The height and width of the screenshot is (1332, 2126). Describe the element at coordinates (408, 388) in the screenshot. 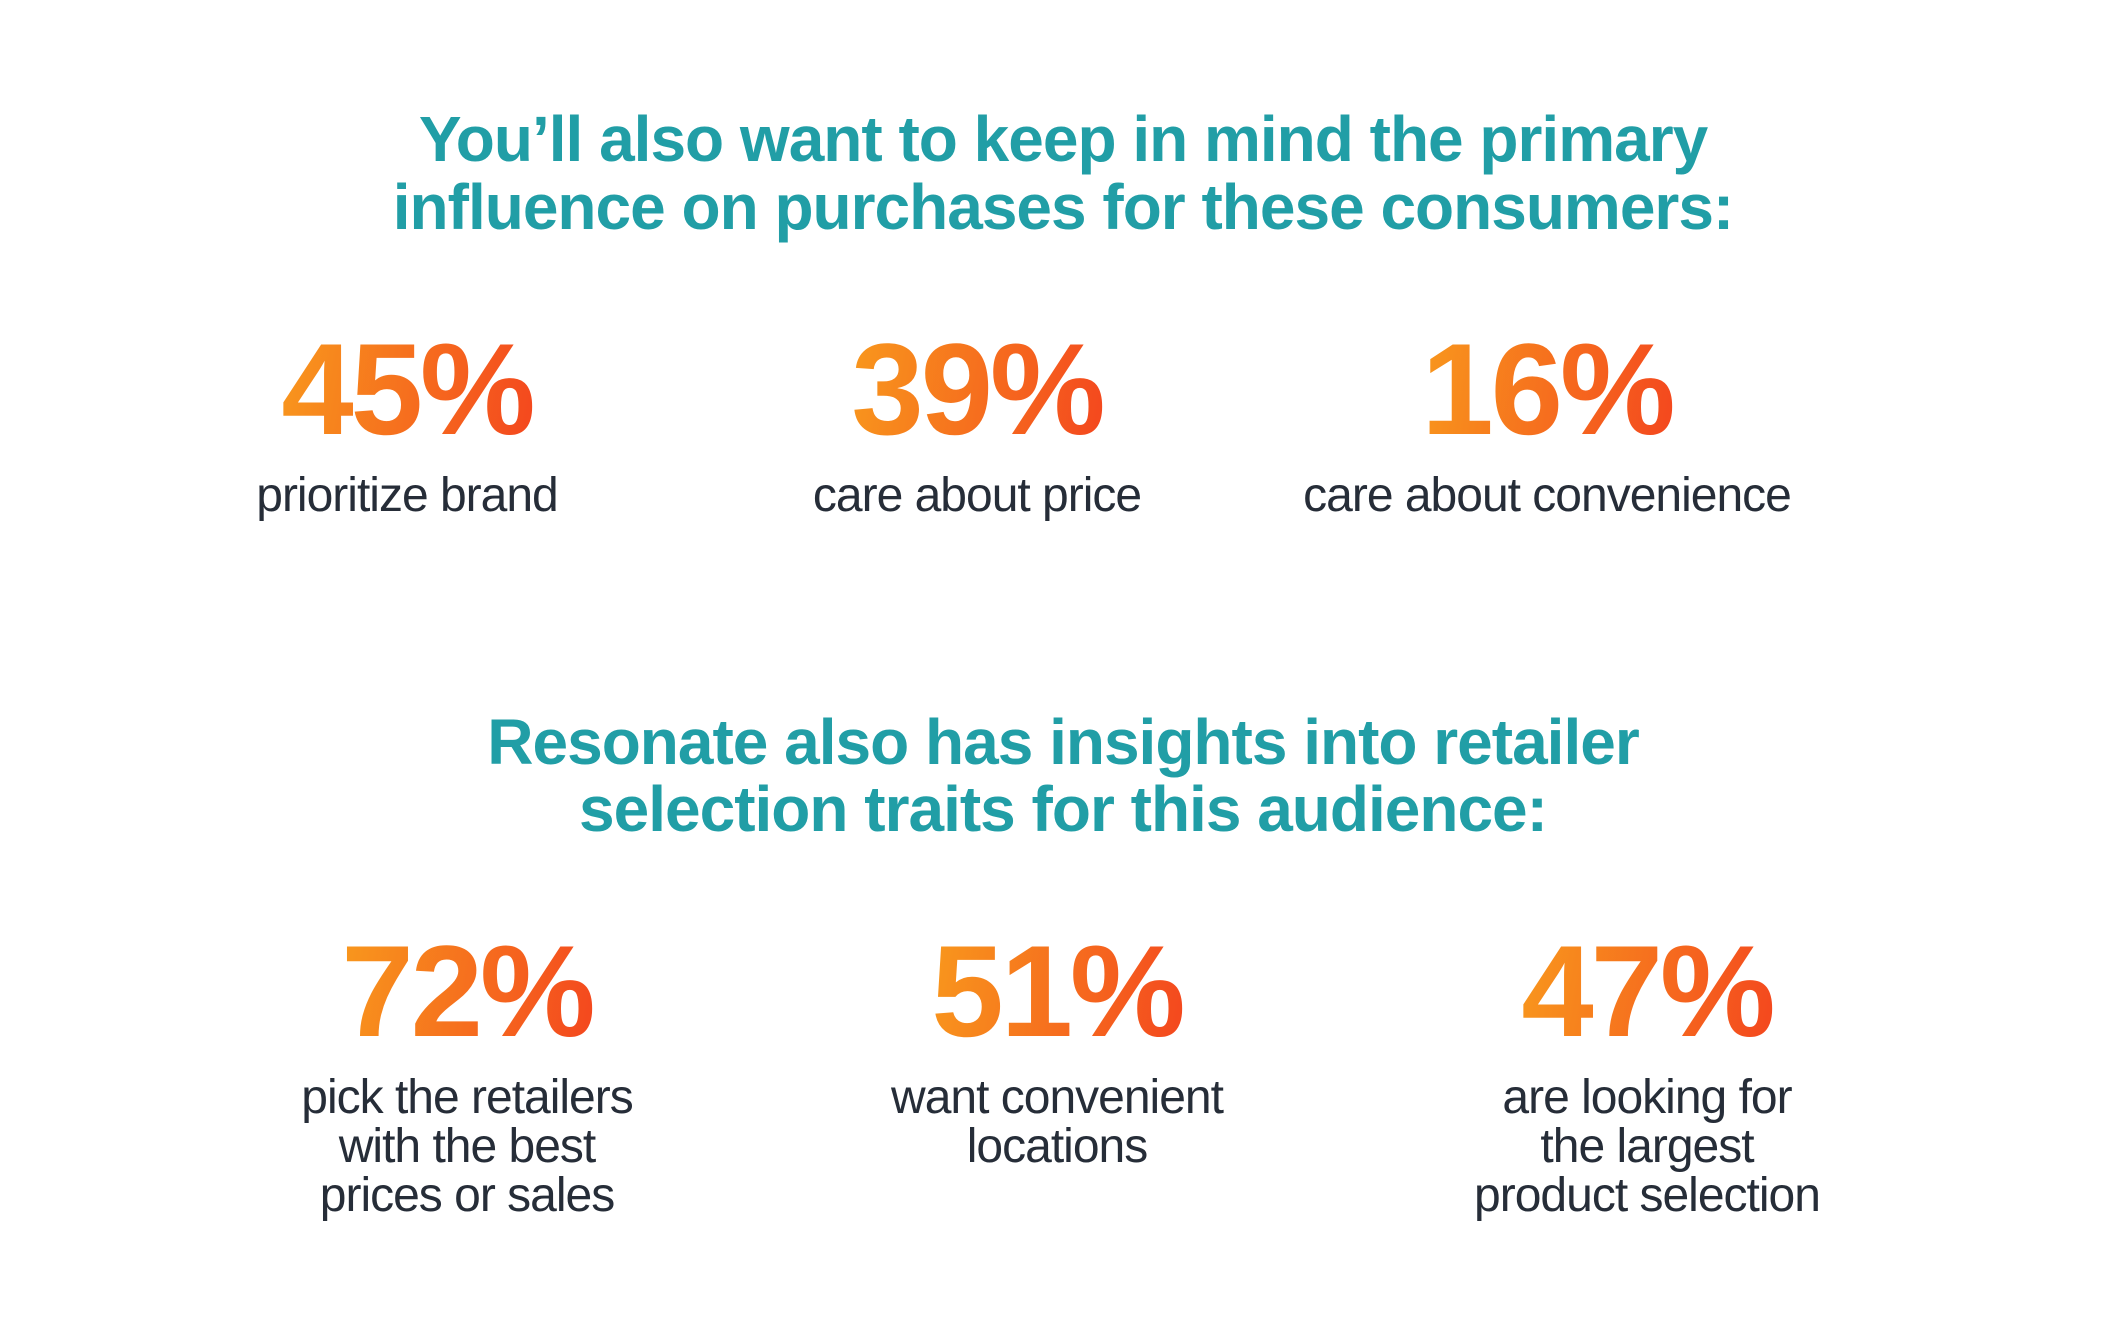

I see `stat-value-prioritize-brand: 45%` at that location.